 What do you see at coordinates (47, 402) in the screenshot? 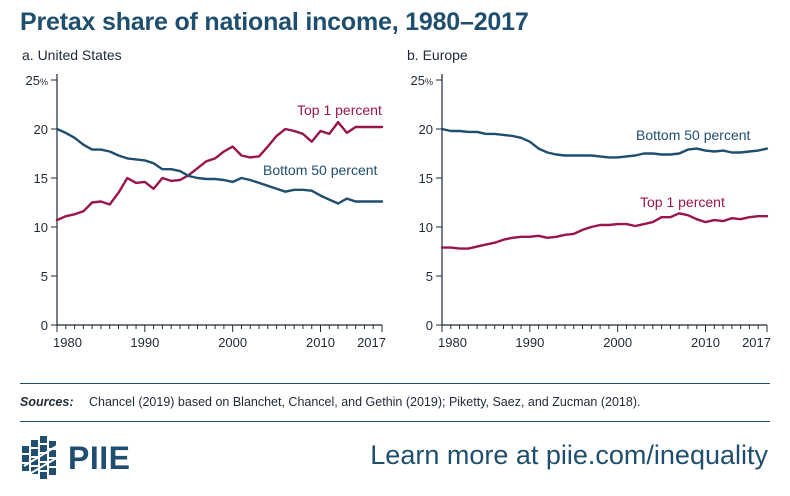
I see `sources-label: Sources:` at bounding box center [47, 402].